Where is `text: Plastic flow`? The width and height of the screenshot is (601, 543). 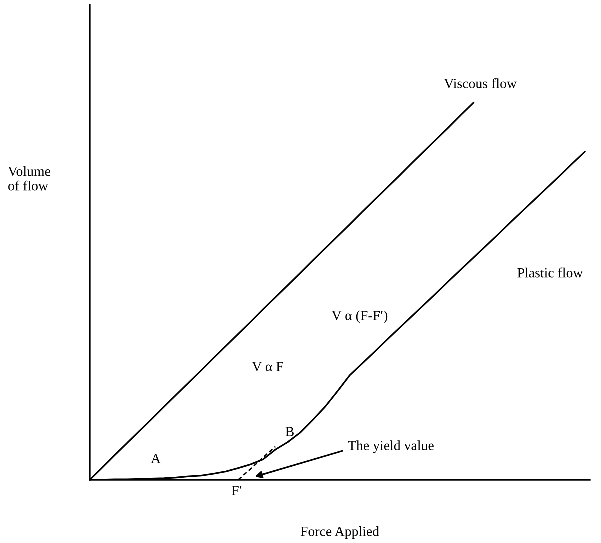 text: Plastic flow is located at coordinates (551, 273).